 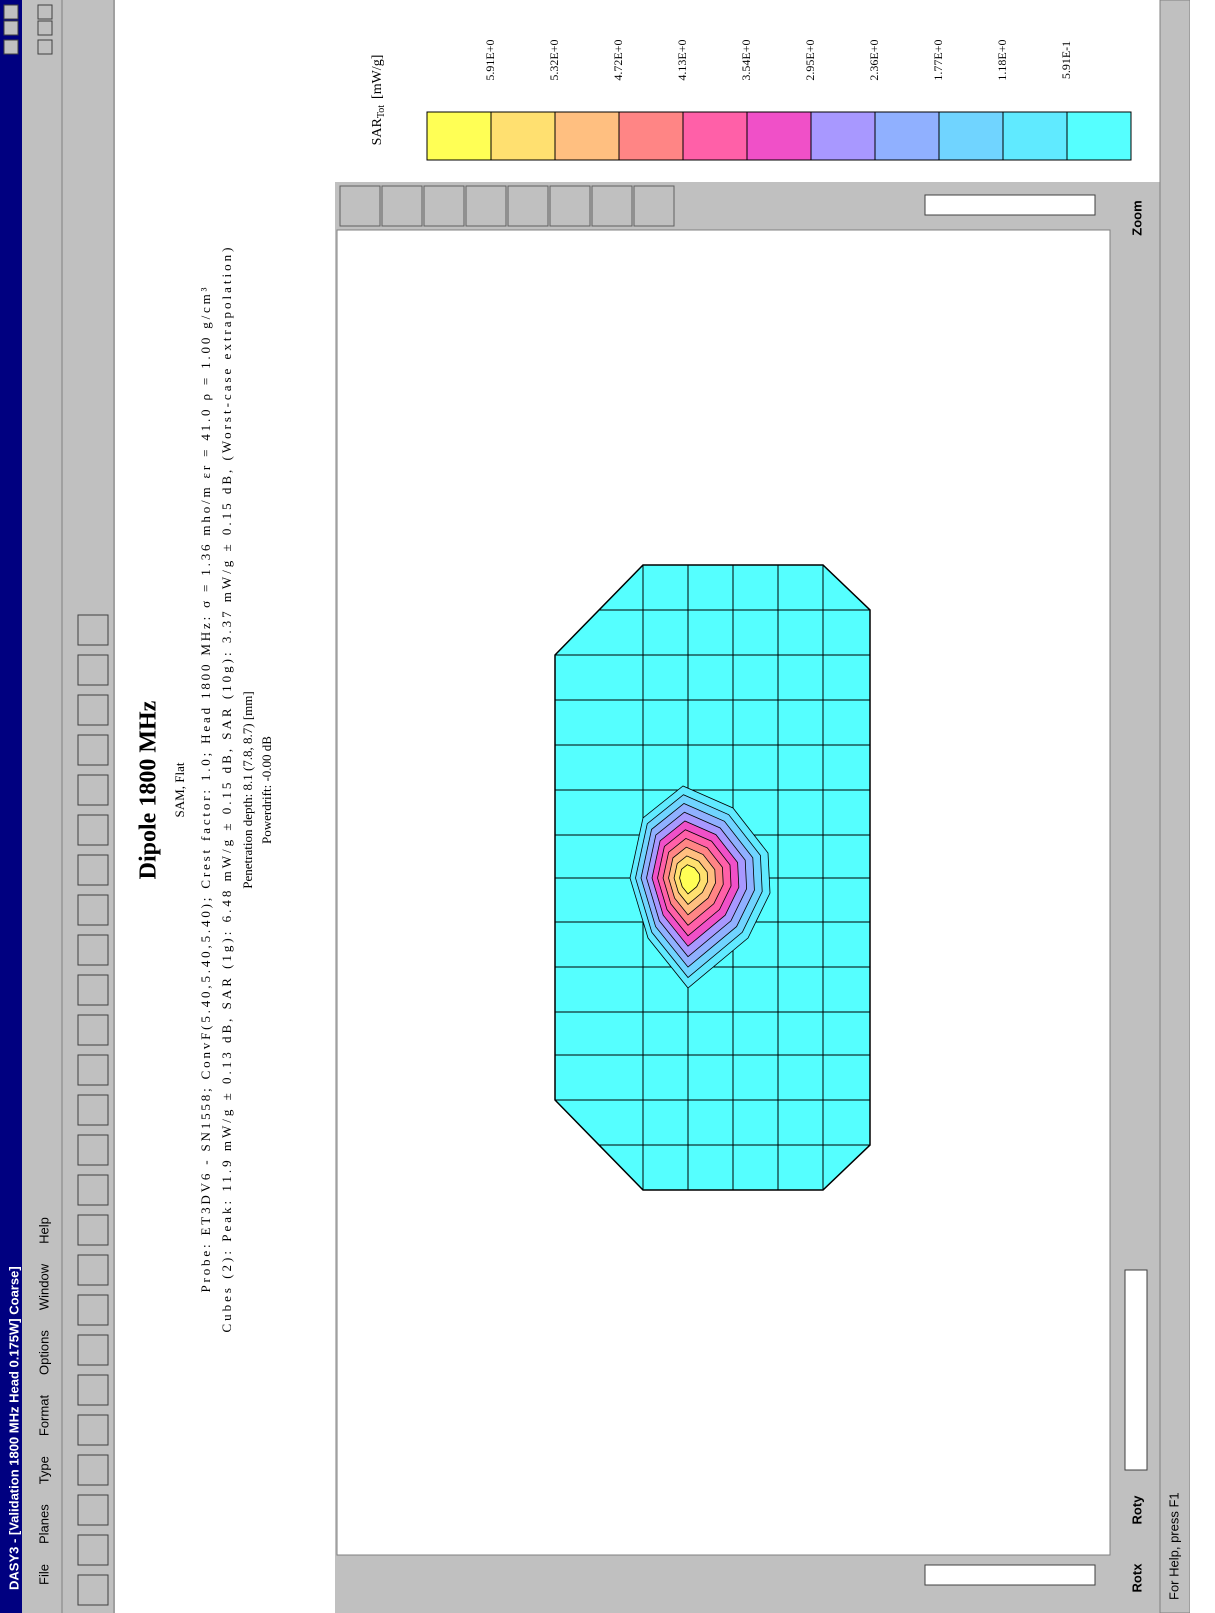 What do you see at coordinates (1136, 1370) in the screenshot?
I see `roty-slider` at bounding box center [1136, 1370].